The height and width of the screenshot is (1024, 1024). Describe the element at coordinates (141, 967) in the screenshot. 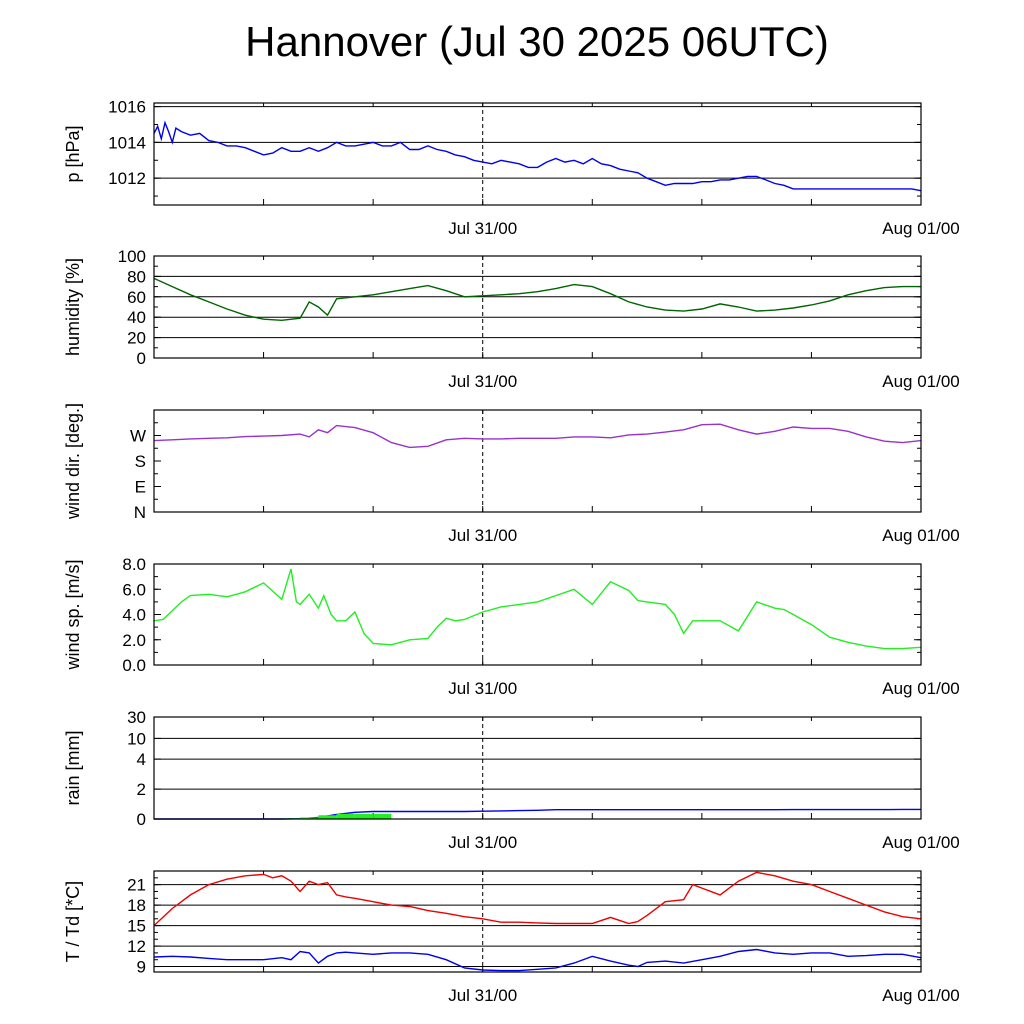

I see `y-tick-label: 9` at that location.